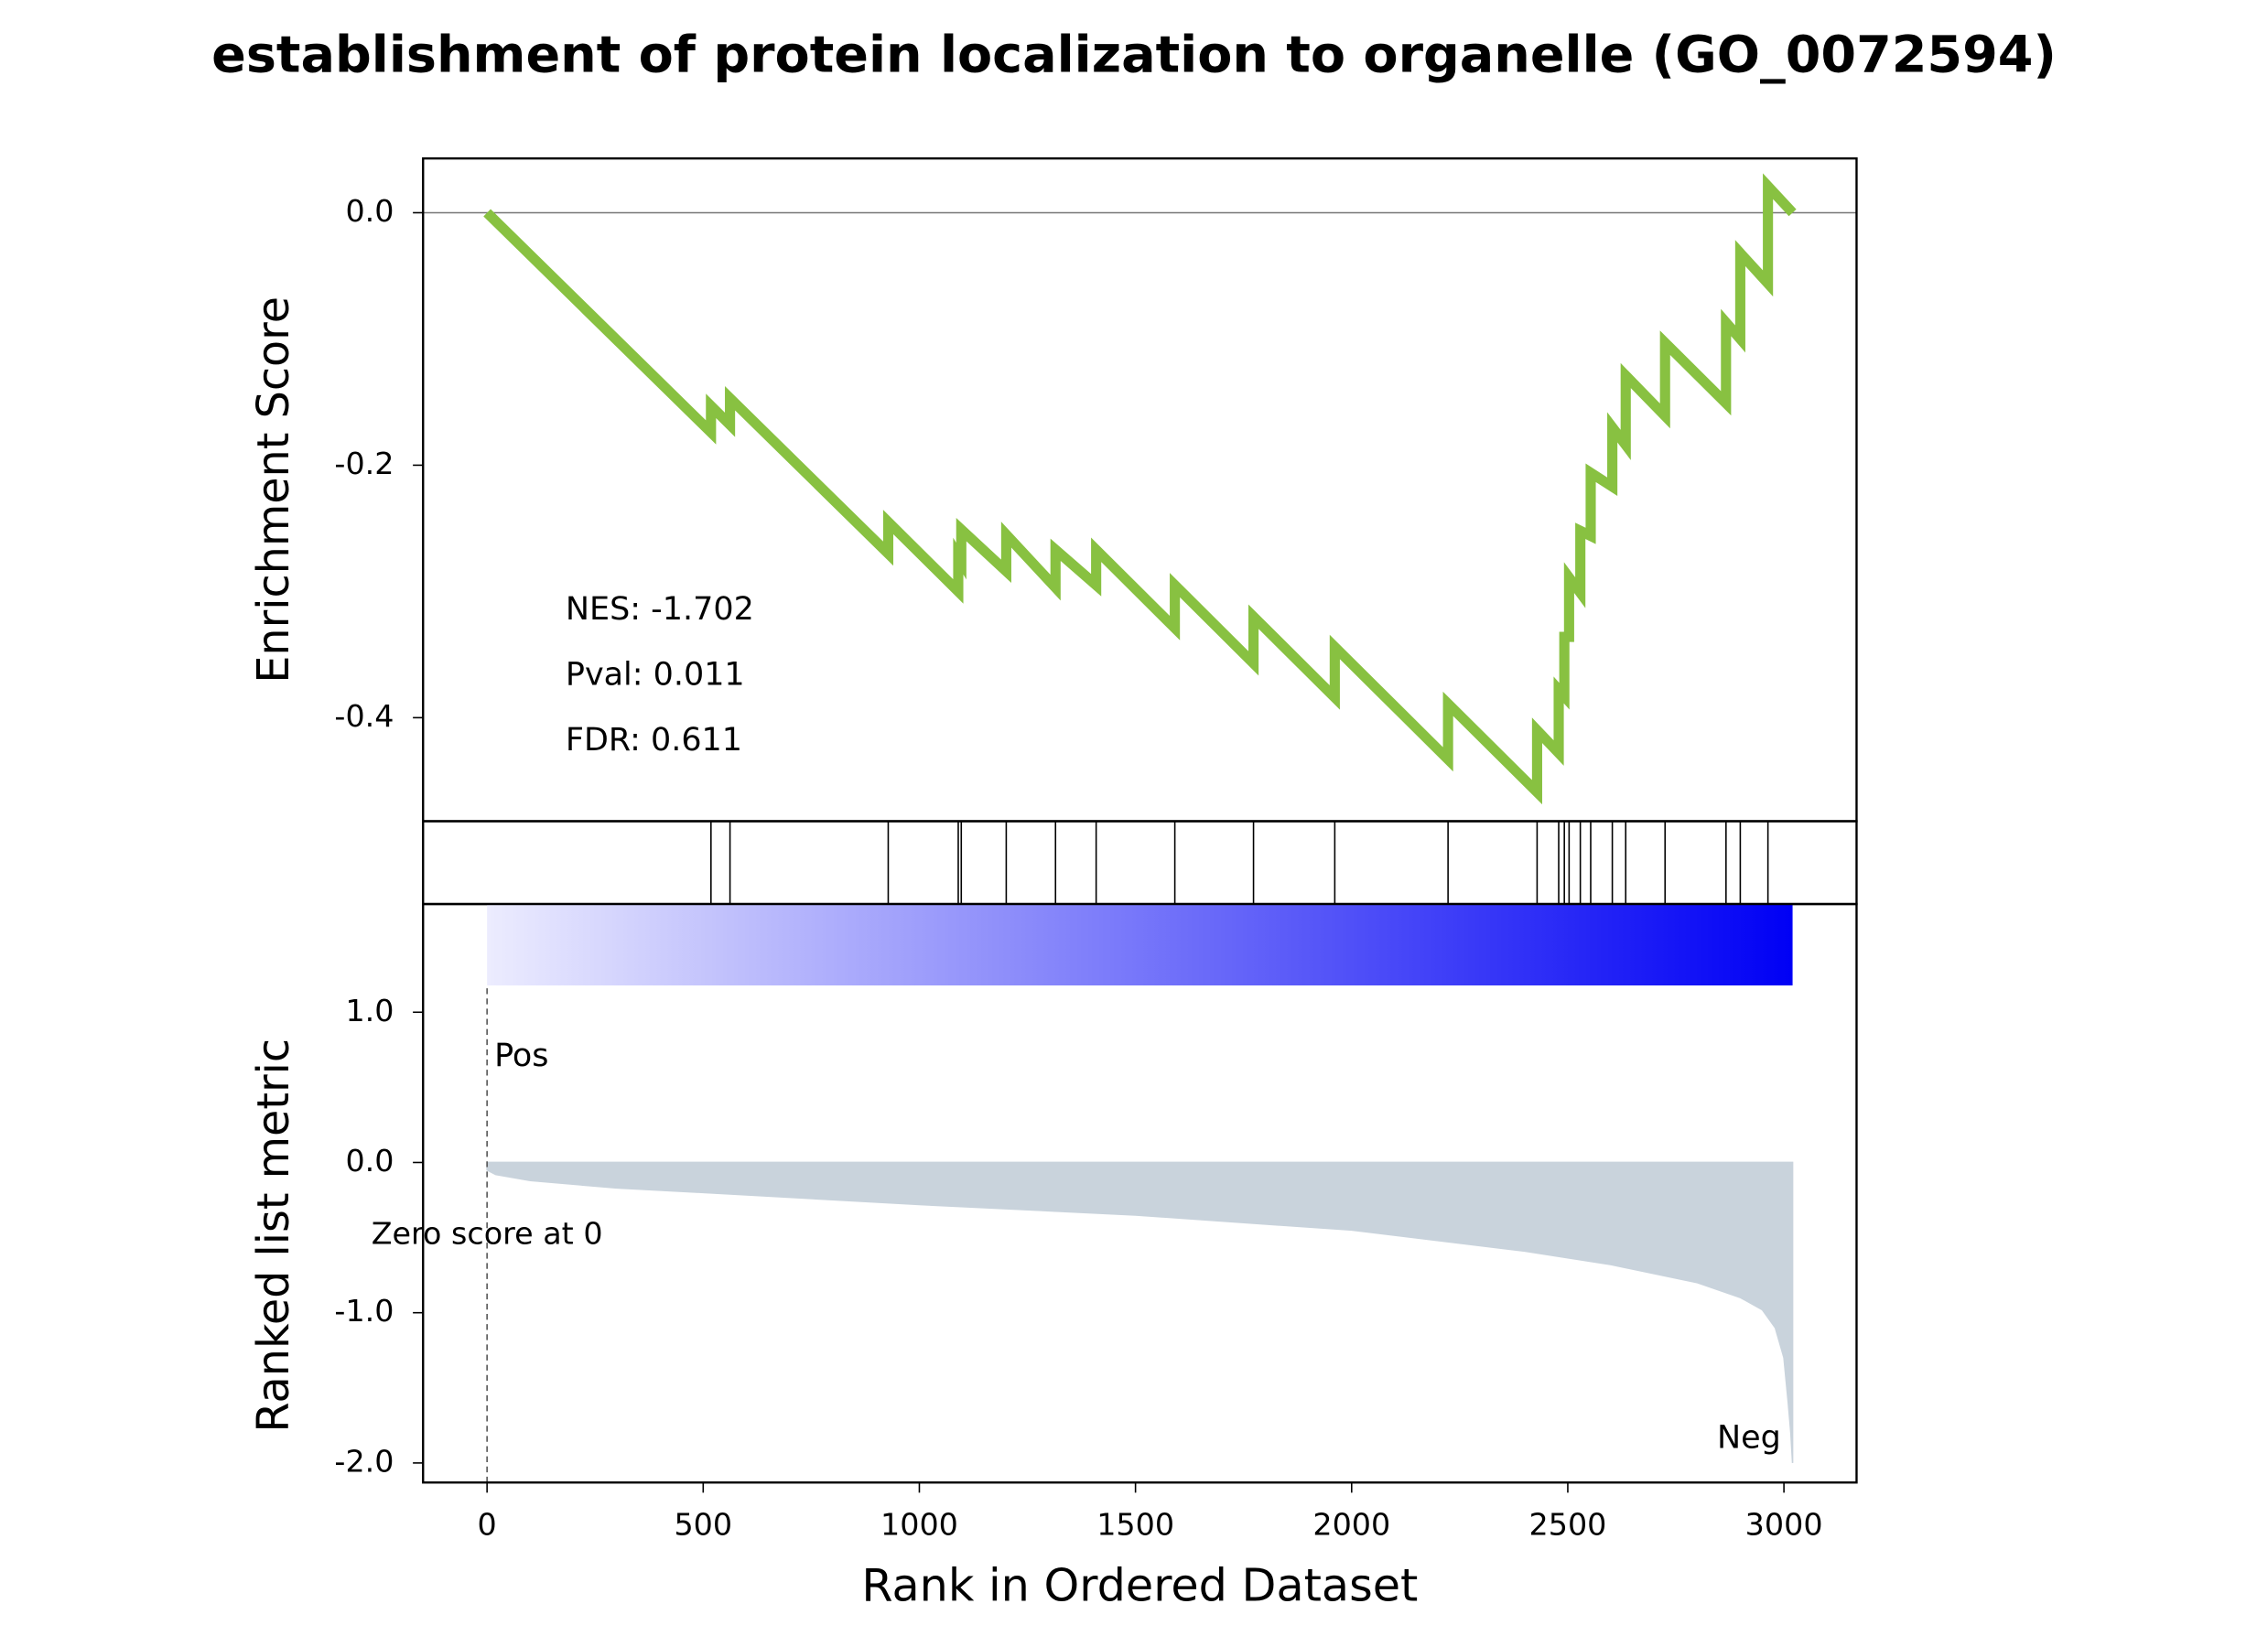 The image size is (2268, 1636). Describe the element at coordinates (1140, 945) in the screenshot. I see `metric-heatmap` at that location.